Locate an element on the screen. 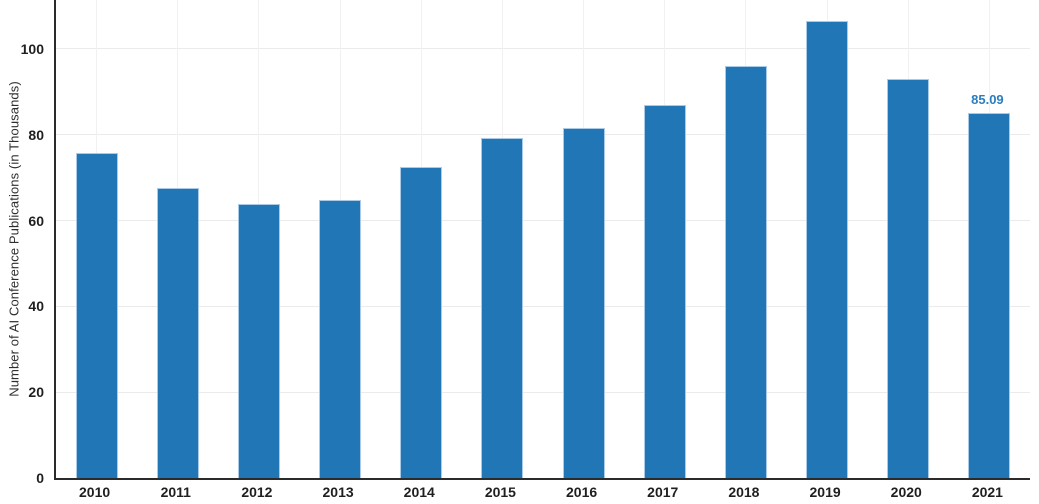 The height and width of the screenshot is (504, 1039). bar-2019 is located at coordinates (827, 249).